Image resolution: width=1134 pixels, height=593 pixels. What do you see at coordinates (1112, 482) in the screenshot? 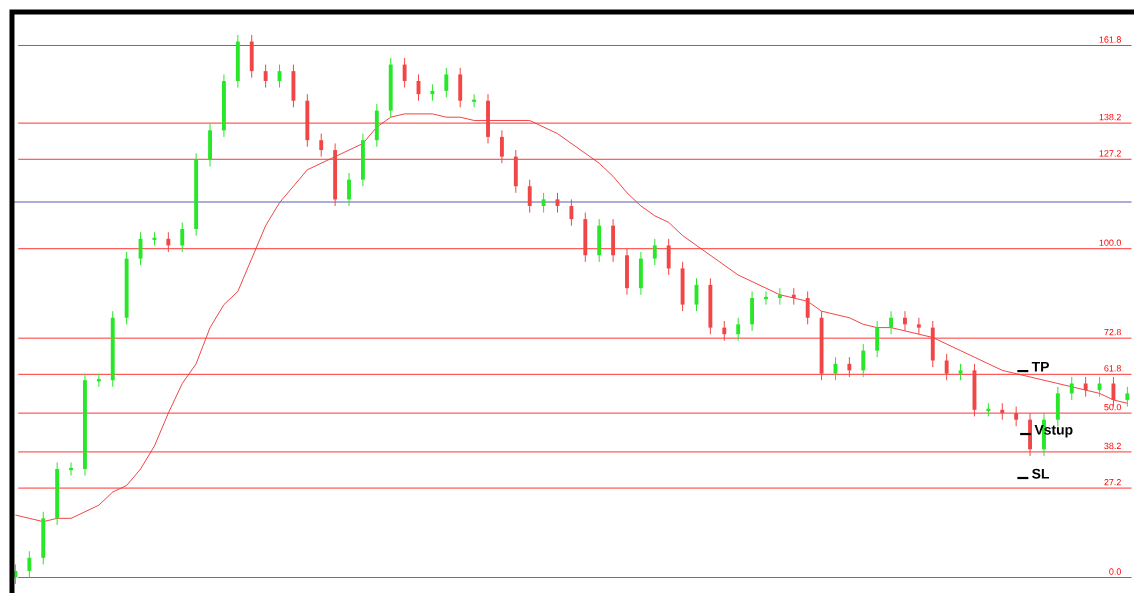
I see `y-tick-label: 27.2` at bounding box center [1112, 482].